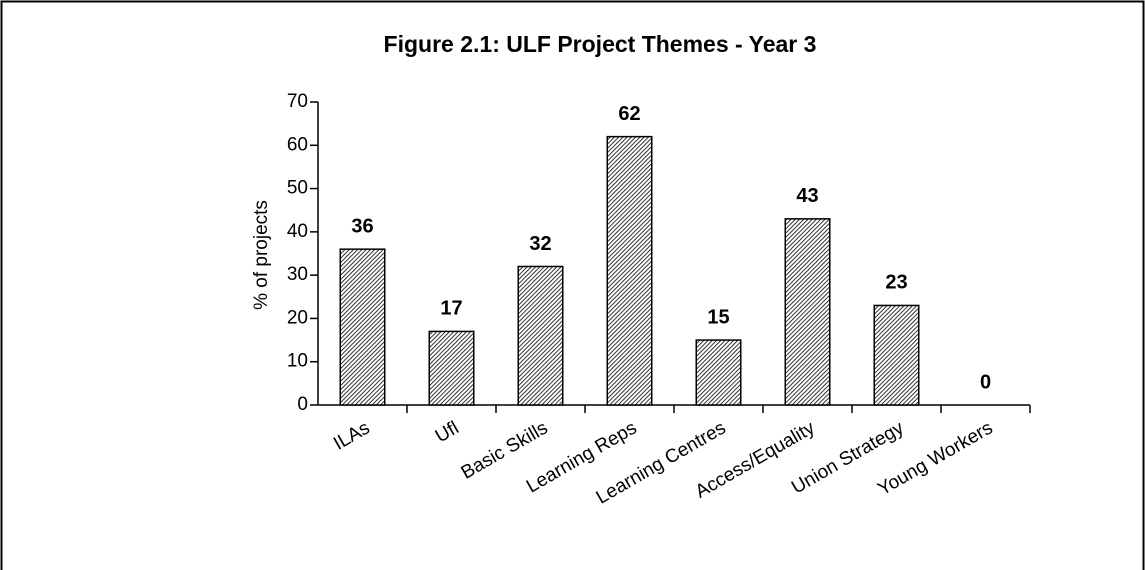 The height and width of the screenshot is (570, 1145). What do you see at coordinates (297, 231) in the screenshot?
I see `y-tick-label: 40` at bounding box center [297, 231].